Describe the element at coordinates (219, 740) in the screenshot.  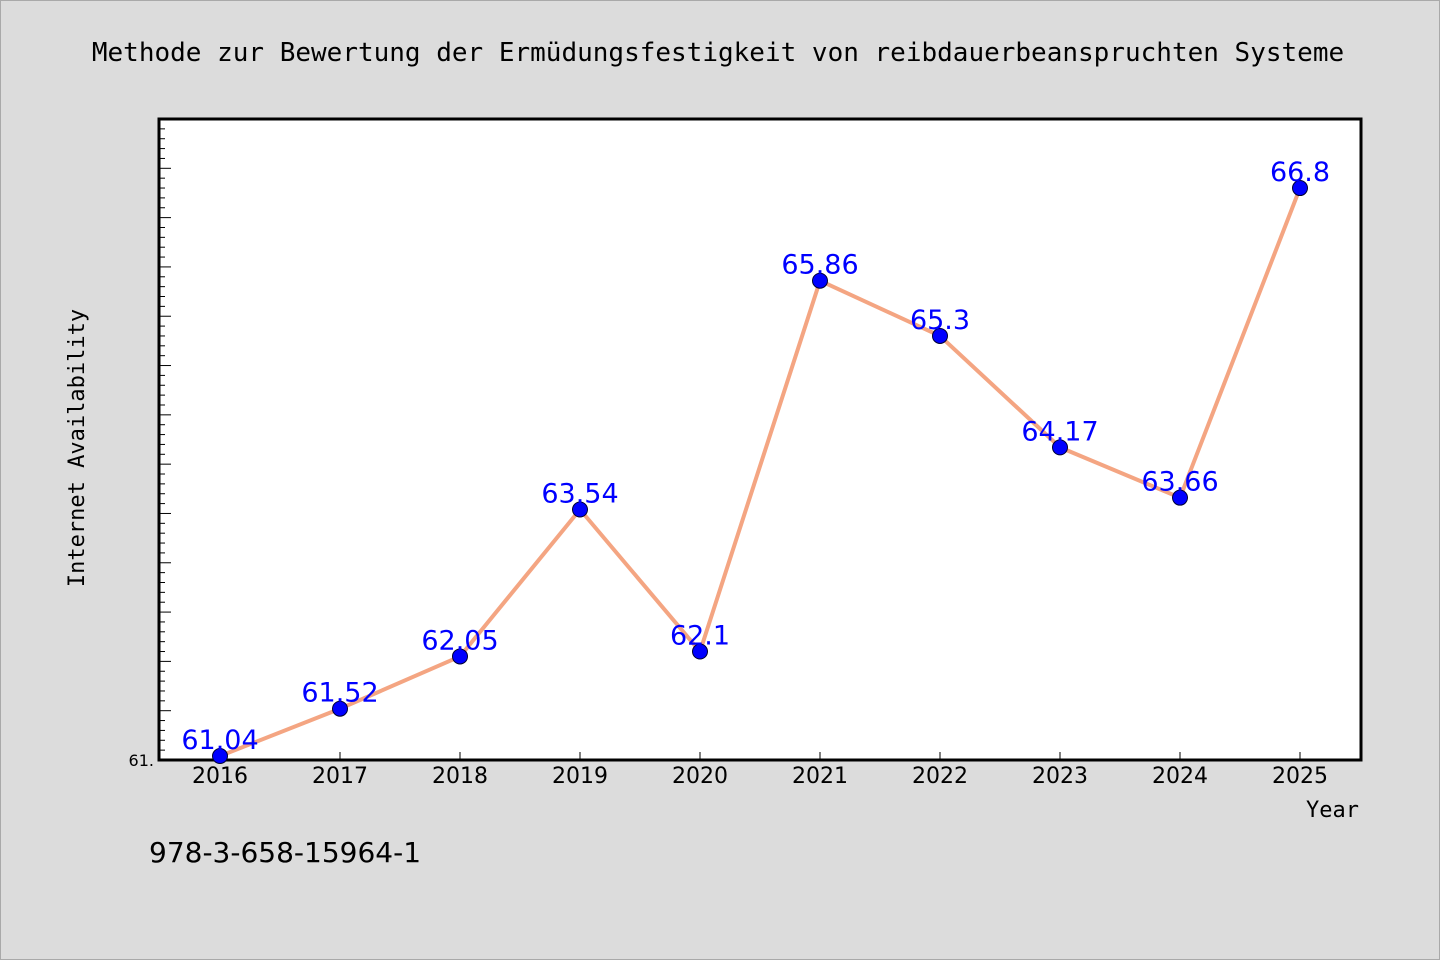
I see `data-label: 61.04` at that location.